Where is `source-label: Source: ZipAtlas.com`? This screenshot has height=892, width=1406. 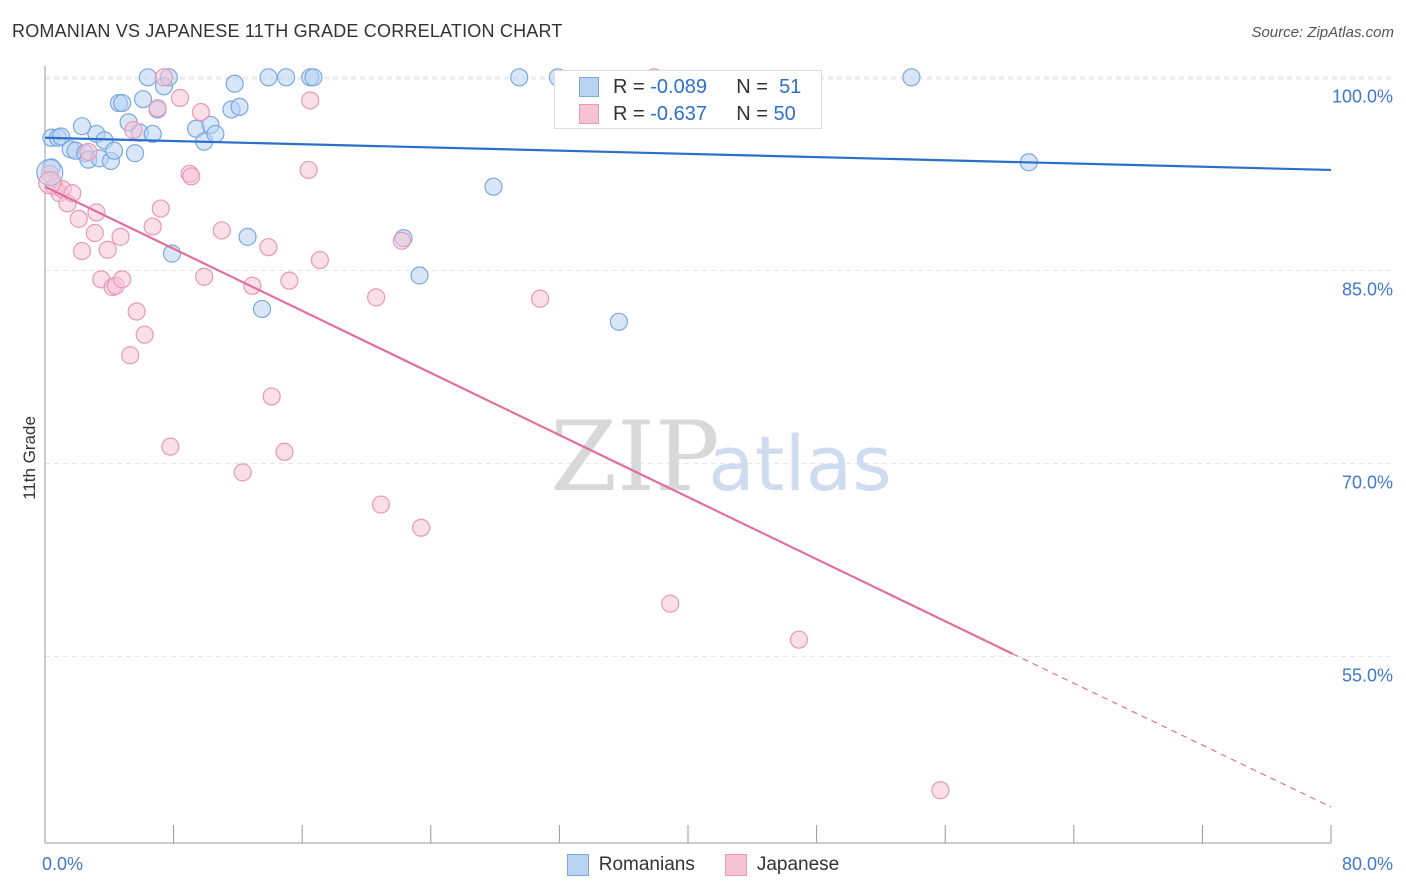 source-label: Source: ZipAtlas.com is located at coordinates (1322, 32).